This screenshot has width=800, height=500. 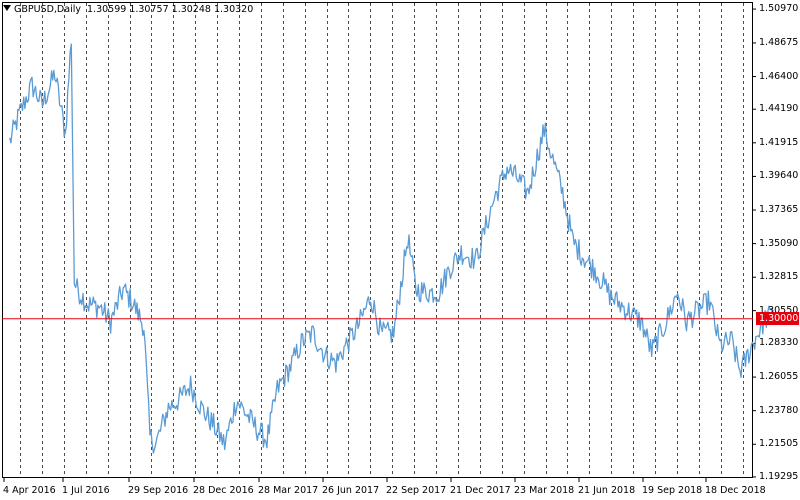 What do you see at coordinates (779, 343) in the screenshot?
I see `y-tick-label: 1.28330` at bounding box center [779, 343].